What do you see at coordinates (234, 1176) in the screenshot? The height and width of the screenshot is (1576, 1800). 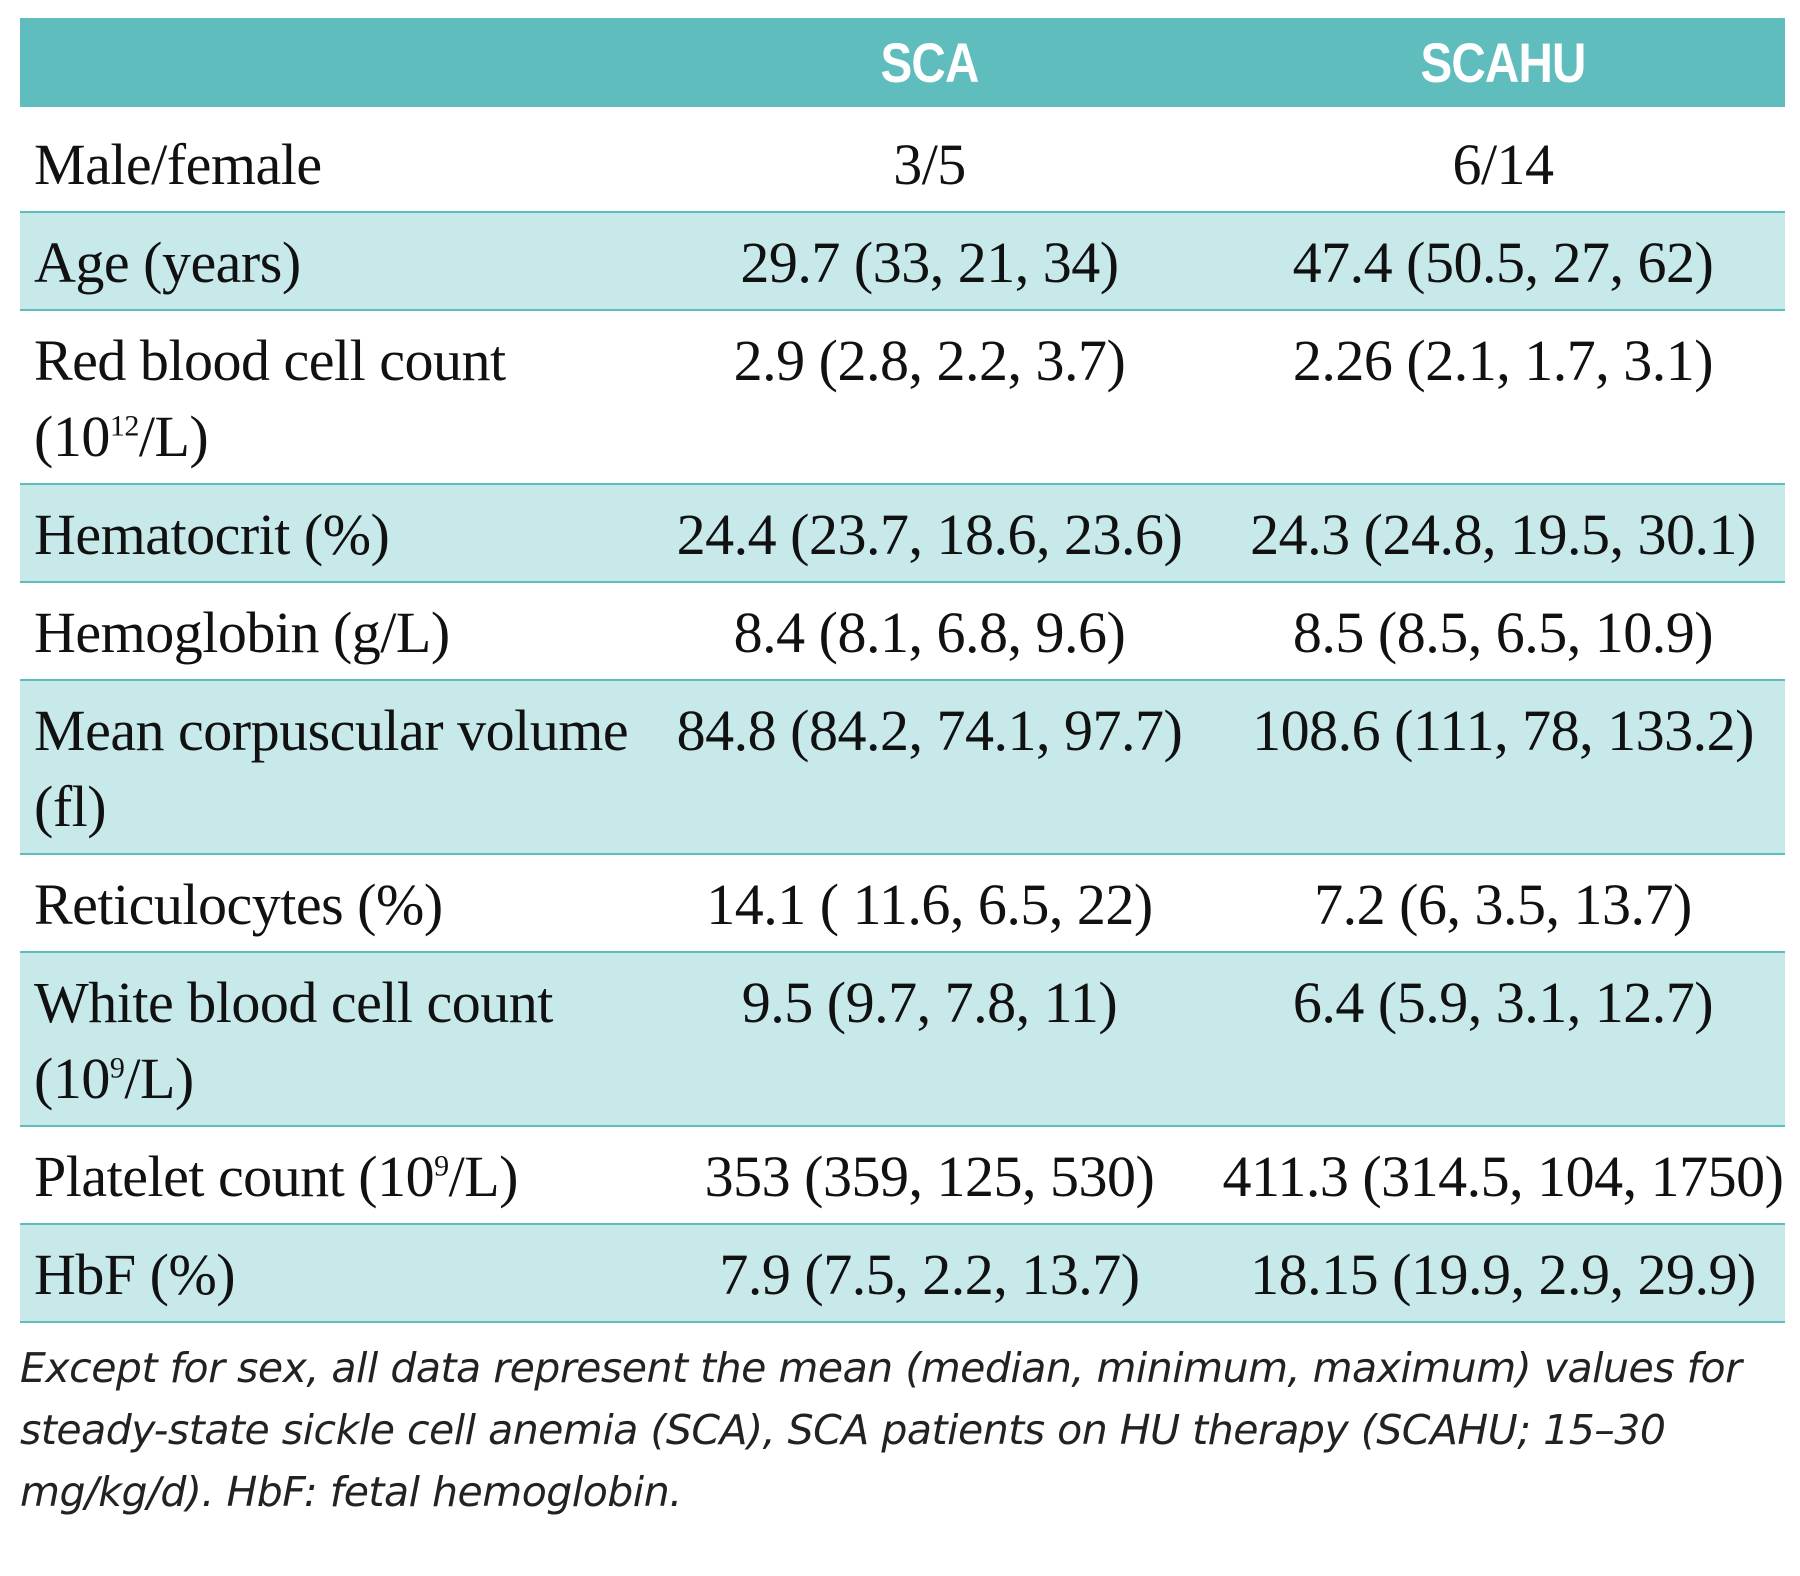 I see `row-label-text: Platelet count (10` at bounding box center [234, 1176].